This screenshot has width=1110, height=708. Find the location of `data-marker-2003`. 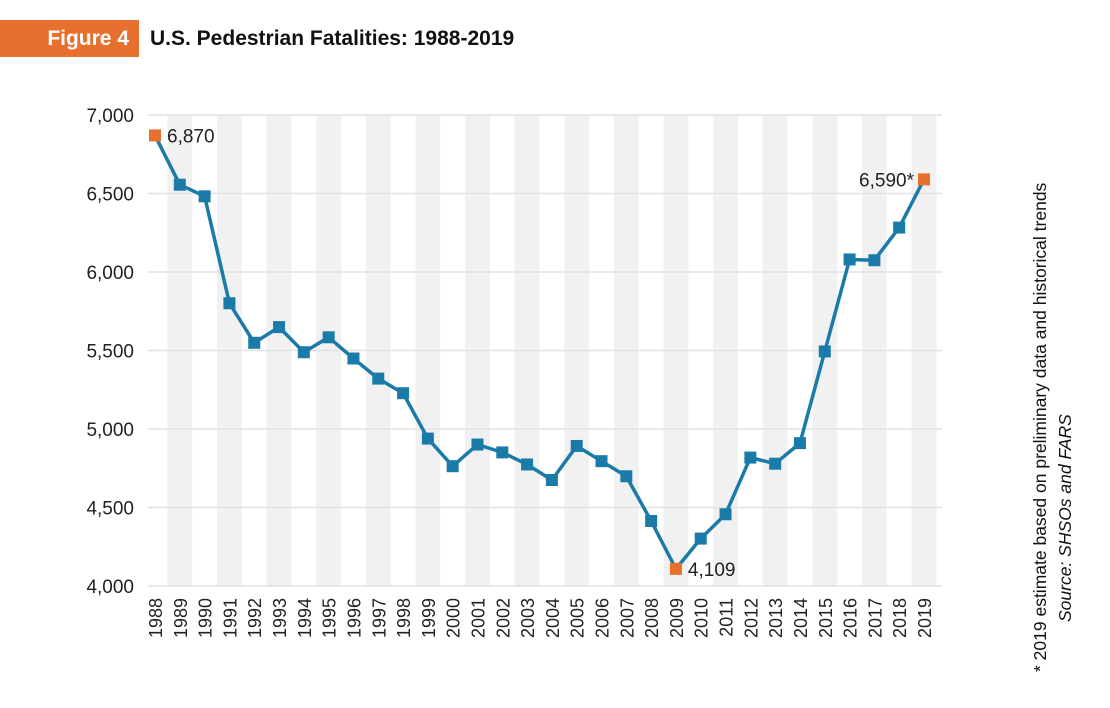

data-marker-2003 is located at coordinates (527, 464).